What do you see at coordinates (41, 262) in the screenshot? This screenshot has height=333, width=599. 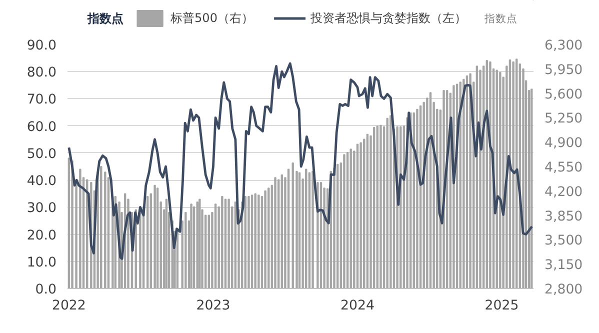 I see `y-tick-label: 10.0` at bounding box center [41, 262].